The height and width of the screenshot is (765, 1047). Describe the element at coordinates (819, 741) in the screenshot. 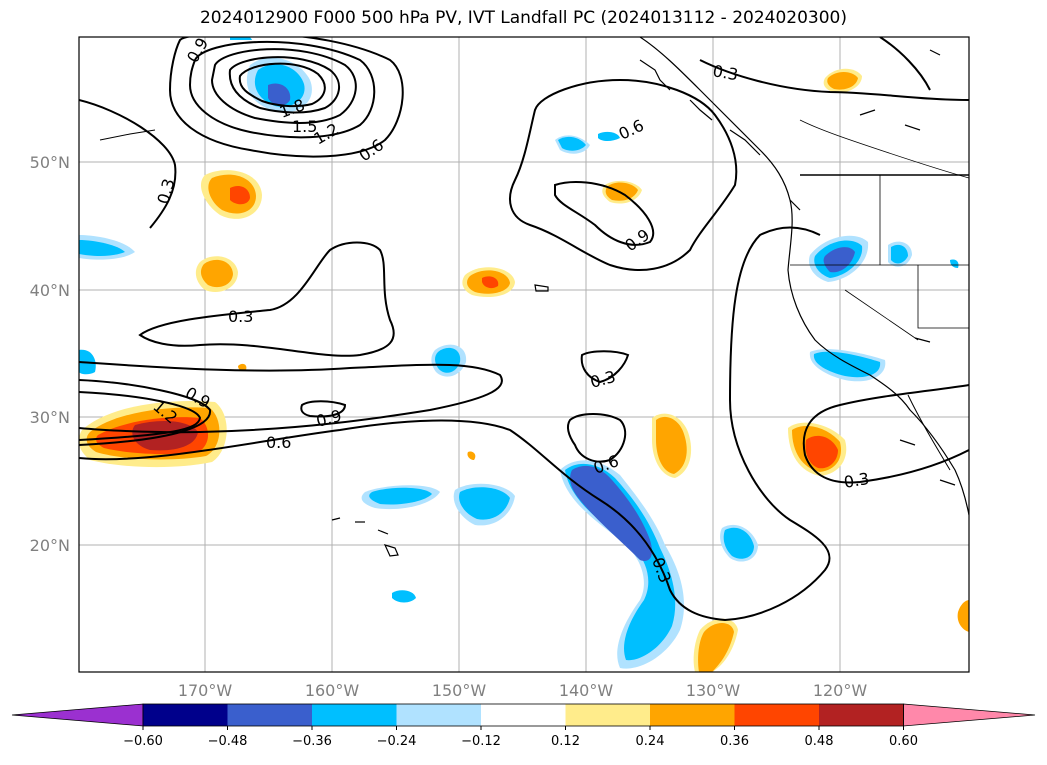

I see `colorbar-tick-label: 0.48` at that location.